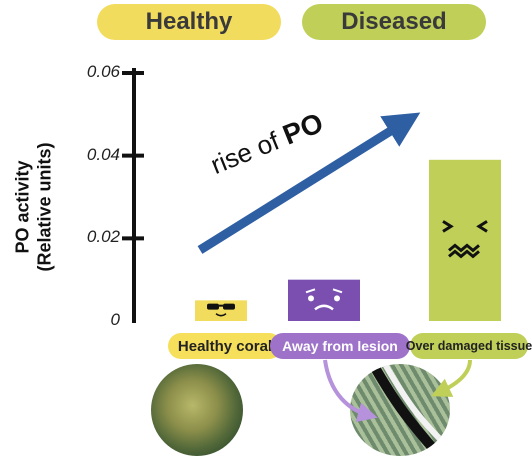 The width and height of the screenshot is (532, 465). Describe the element at coordinates (400, 410) in the screenshot. I see `diseased-coral-photo` at that location.